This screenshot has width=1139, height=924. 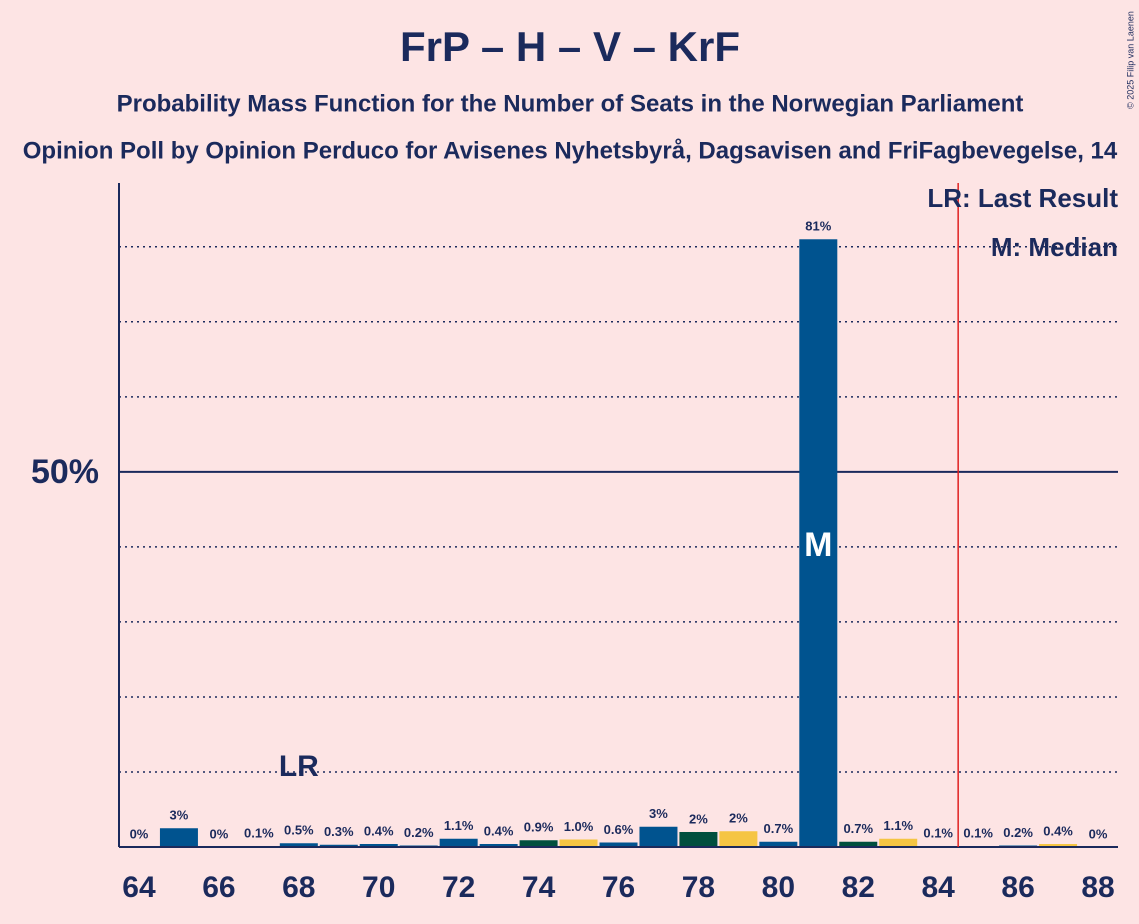 What do you see at coordinates (1022, 198) in the screenshot?
I see `legend-entry: LR: Last Result` at bounding box center [1022, 198].